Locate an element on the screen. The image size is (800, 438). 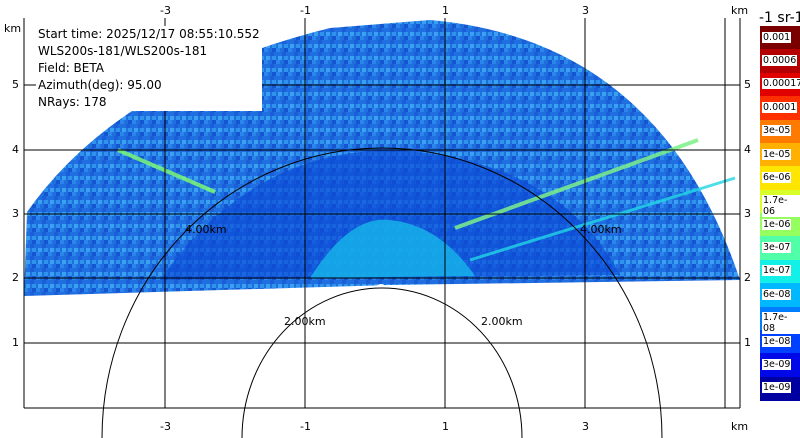
y-tick-left: 3 is located at coordinates (15, 213).